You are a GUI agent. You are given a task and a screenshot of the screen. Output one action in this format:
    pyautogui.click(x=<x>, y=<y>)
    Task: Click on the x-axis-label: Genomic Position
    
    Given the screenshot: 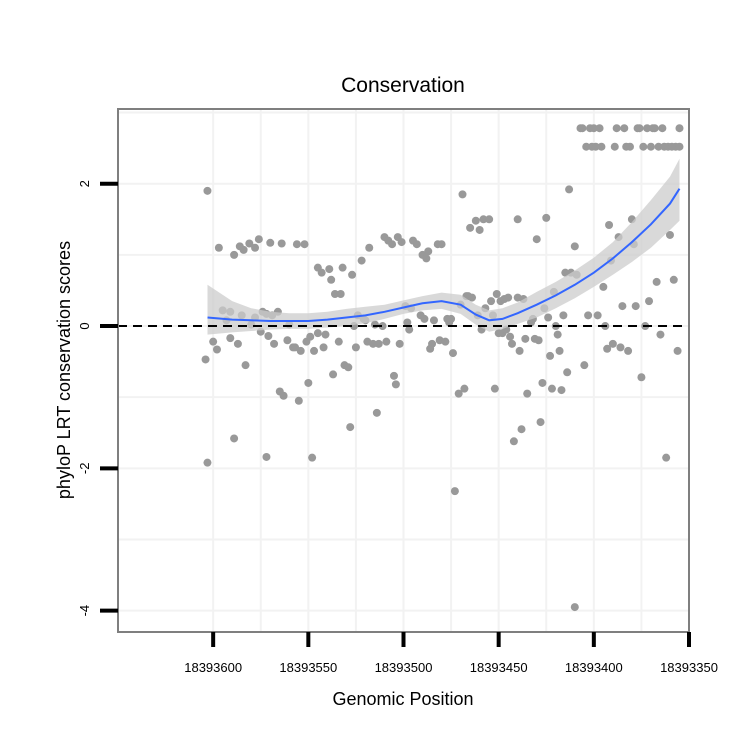 What is the action you would take?
    pyautogui.click(x=402, y=699)
    